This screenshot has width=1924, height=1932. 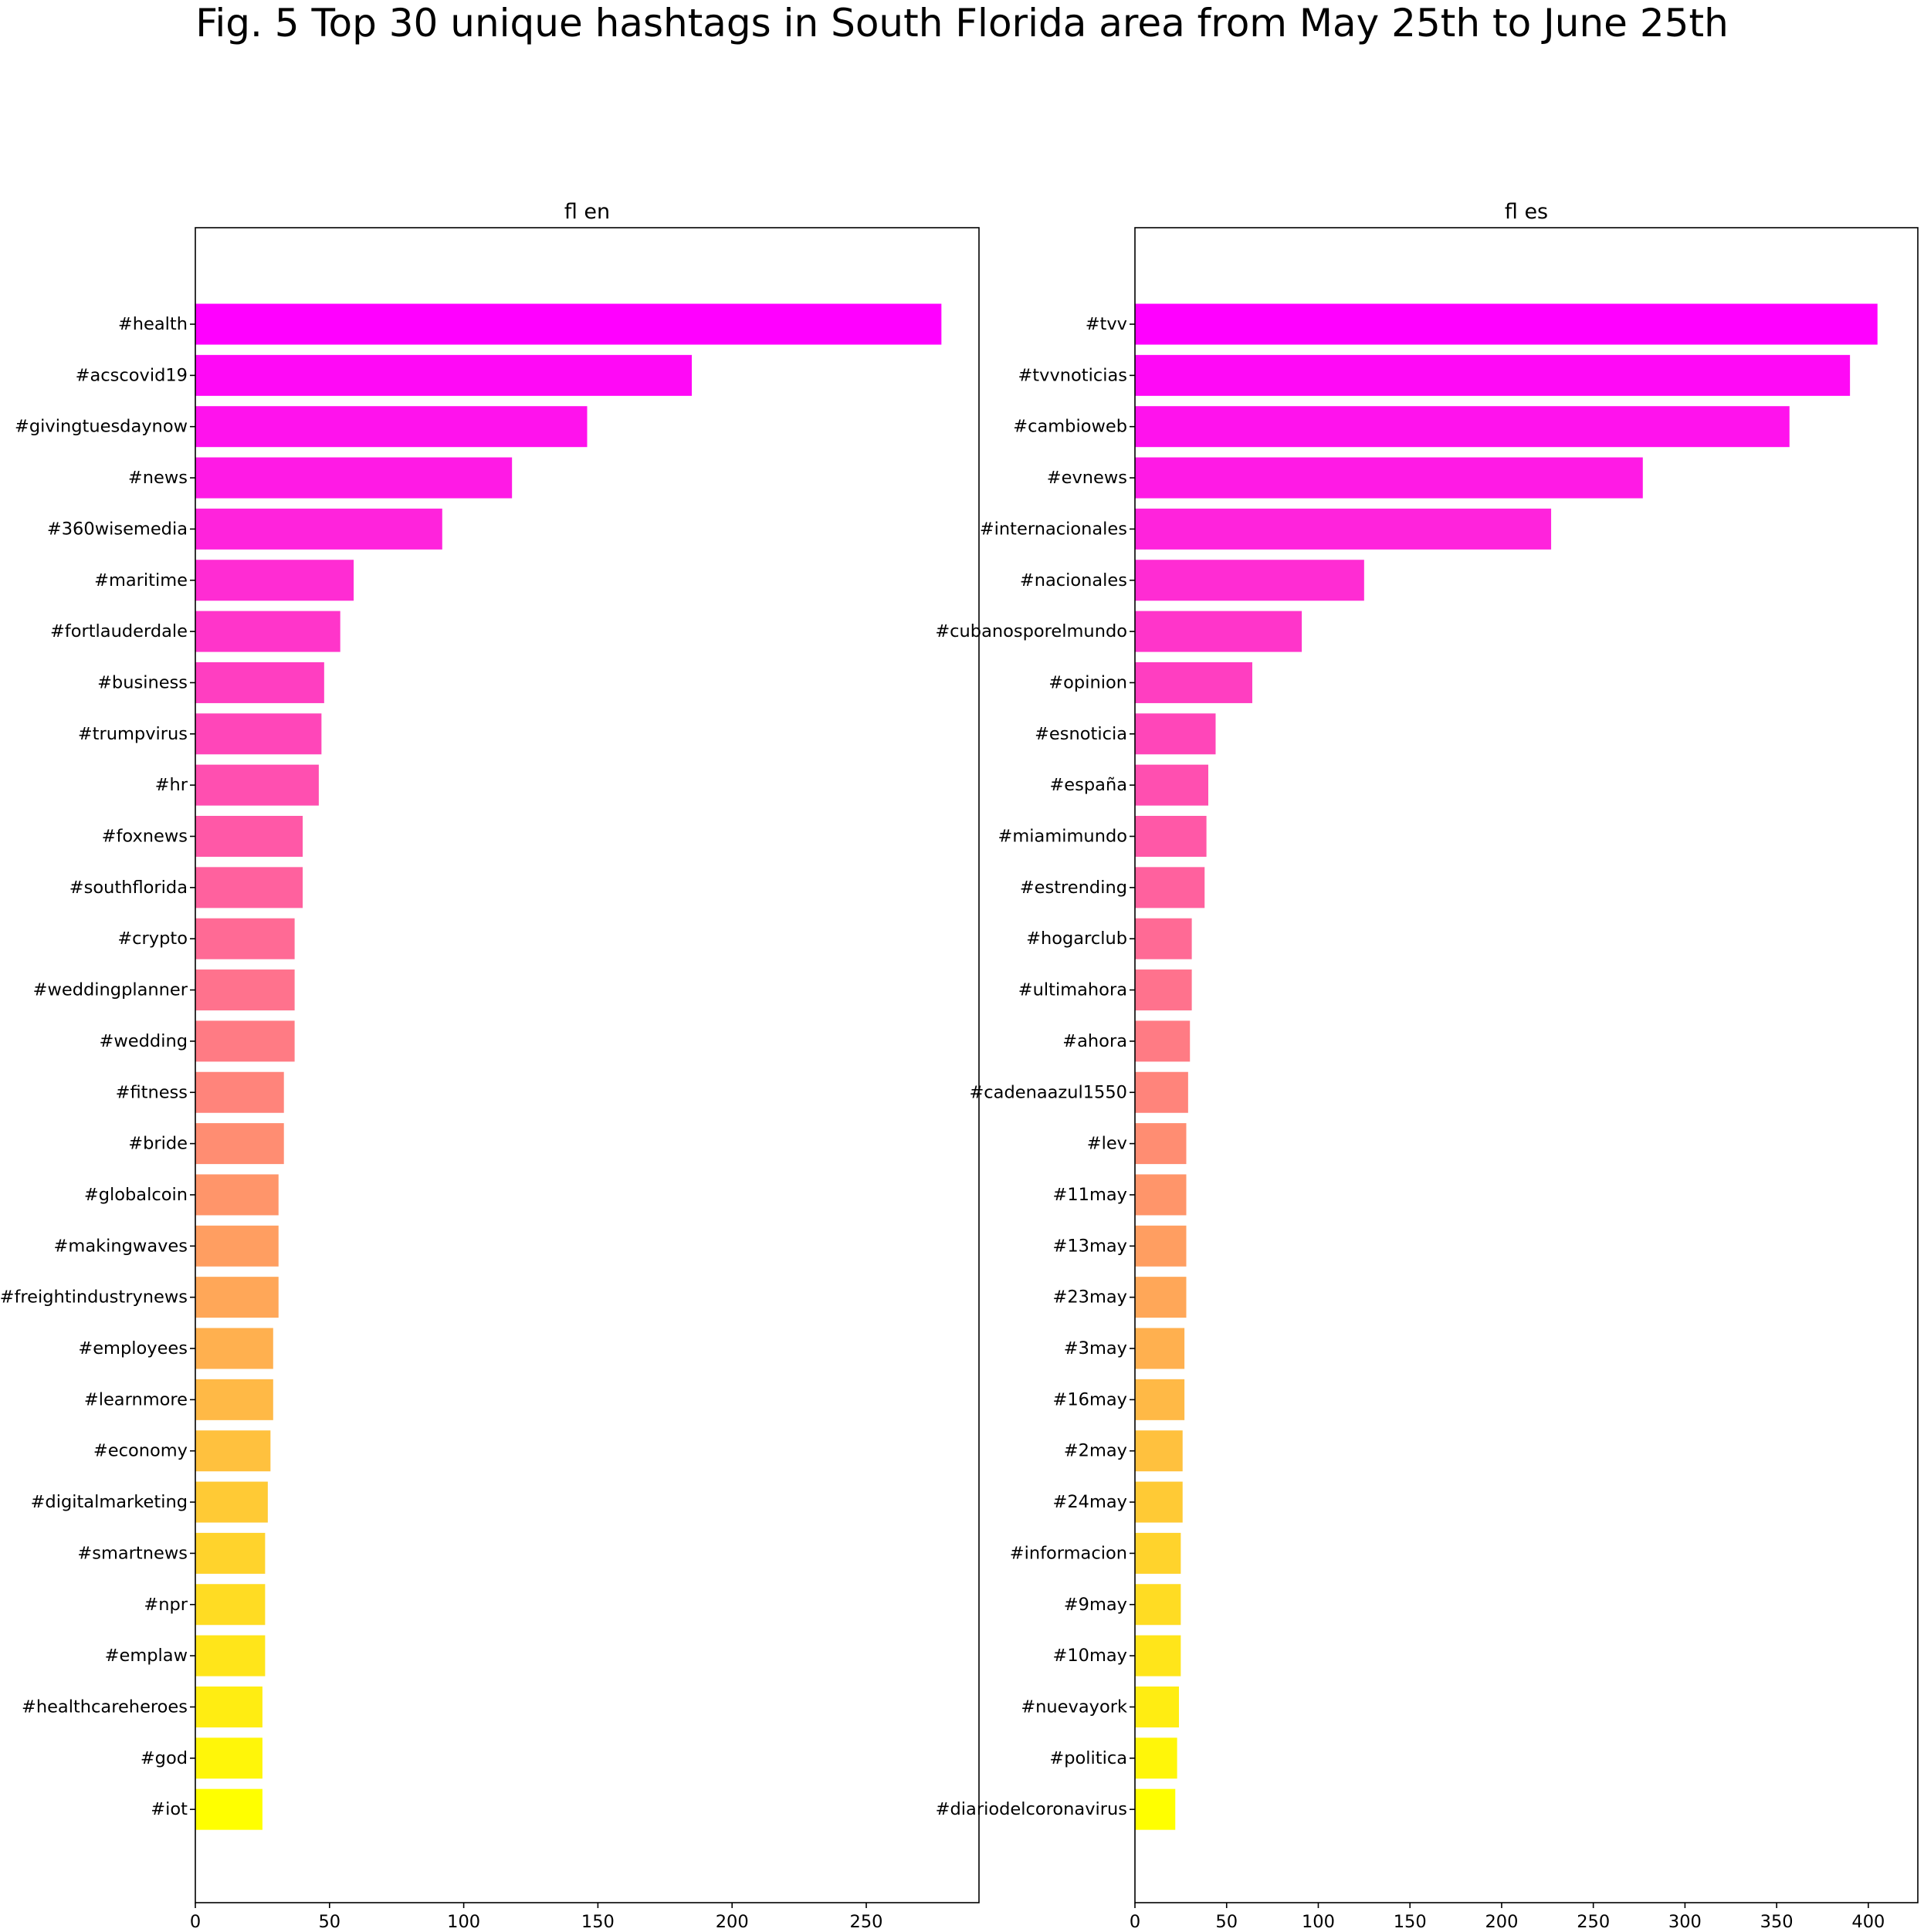 What do you see at coordinates (1095, 1451) in the screenshot?
I see `y-tick-label: #2may` at bounding box center [1095, 1451].